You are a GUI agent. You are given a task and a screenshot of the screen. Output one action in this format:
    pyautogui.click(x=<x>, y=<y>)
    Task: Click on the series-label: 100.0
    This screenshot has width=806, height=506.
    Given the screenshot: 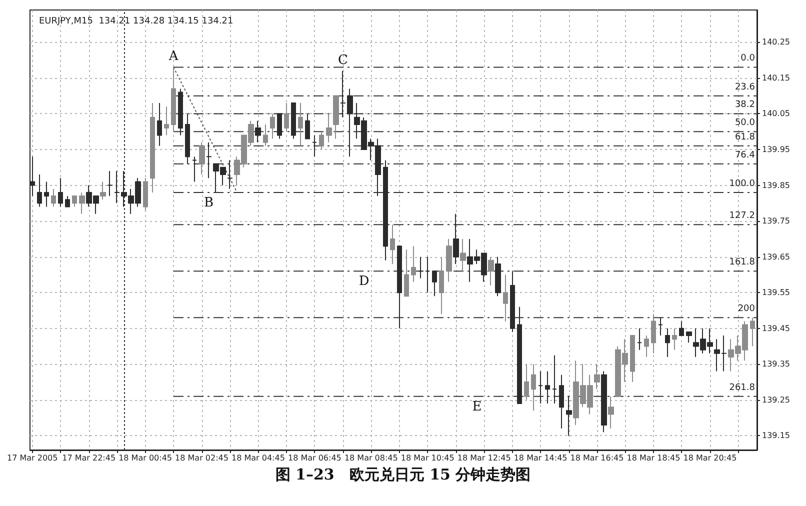 What is the action you would take?
    pyautogui.click(x=742, y=183)
    